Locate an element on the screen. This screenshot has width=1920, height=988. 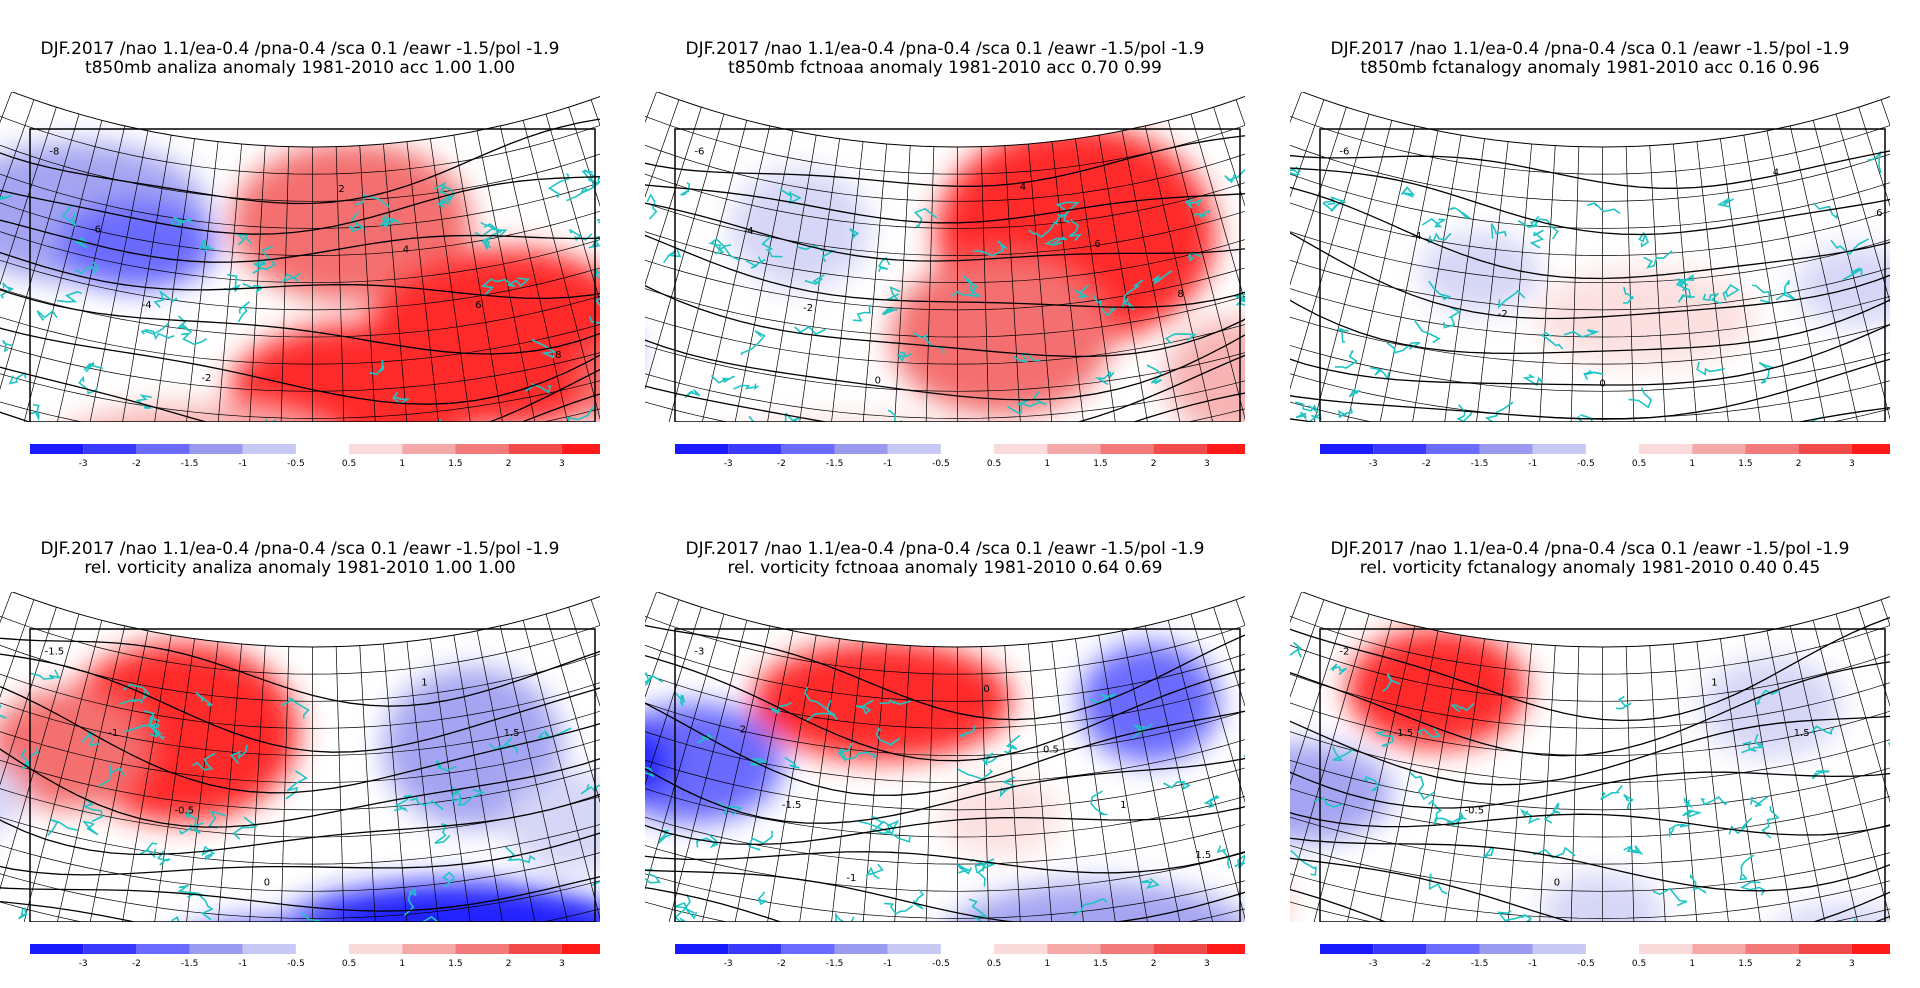
map-svg: -6-4-20246810 is located at coordinates (945, 257).